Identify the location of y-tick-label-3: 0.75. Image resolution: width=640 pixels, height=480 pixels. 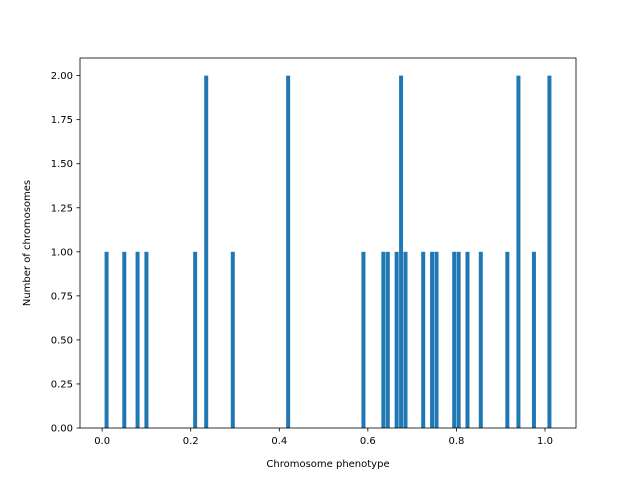
(62, 296).